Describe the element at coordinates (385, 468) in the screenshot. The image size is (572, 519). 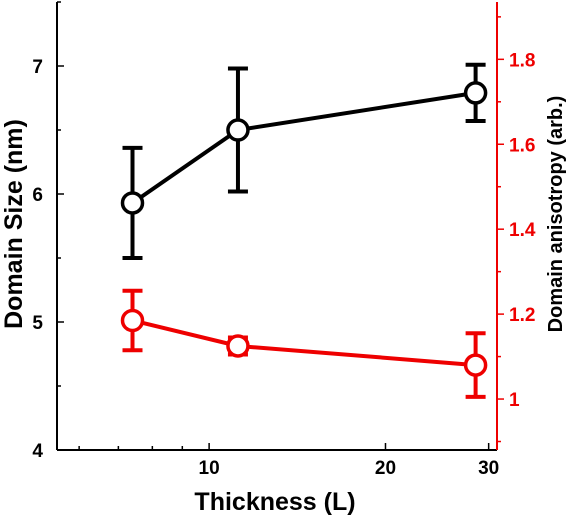
I see `x-tick-label: 20` at that location.